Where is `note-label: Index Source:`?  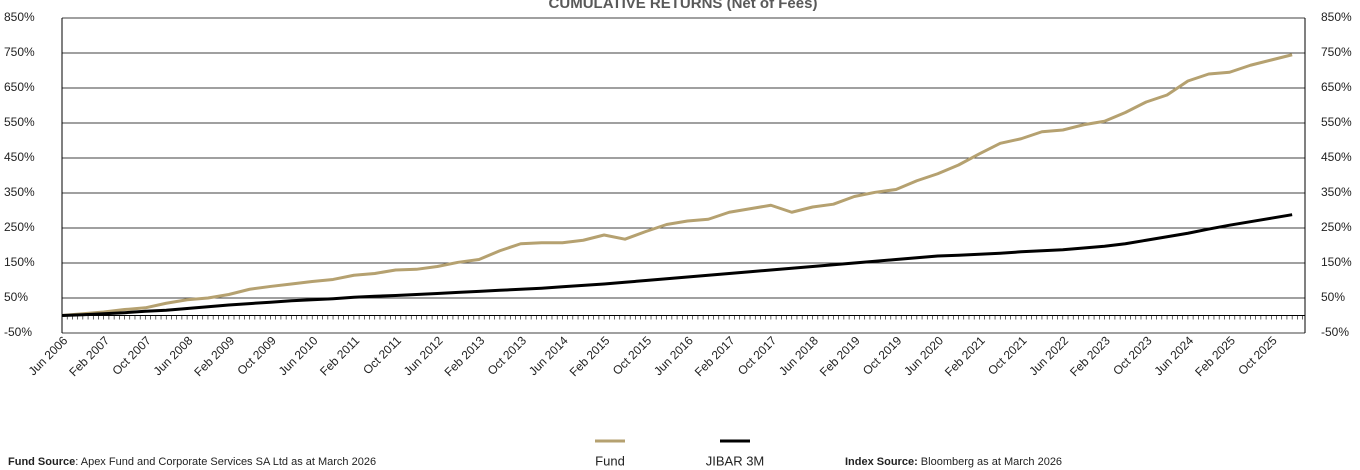
note-label: Index Source: is located at coordinates (881, 462).